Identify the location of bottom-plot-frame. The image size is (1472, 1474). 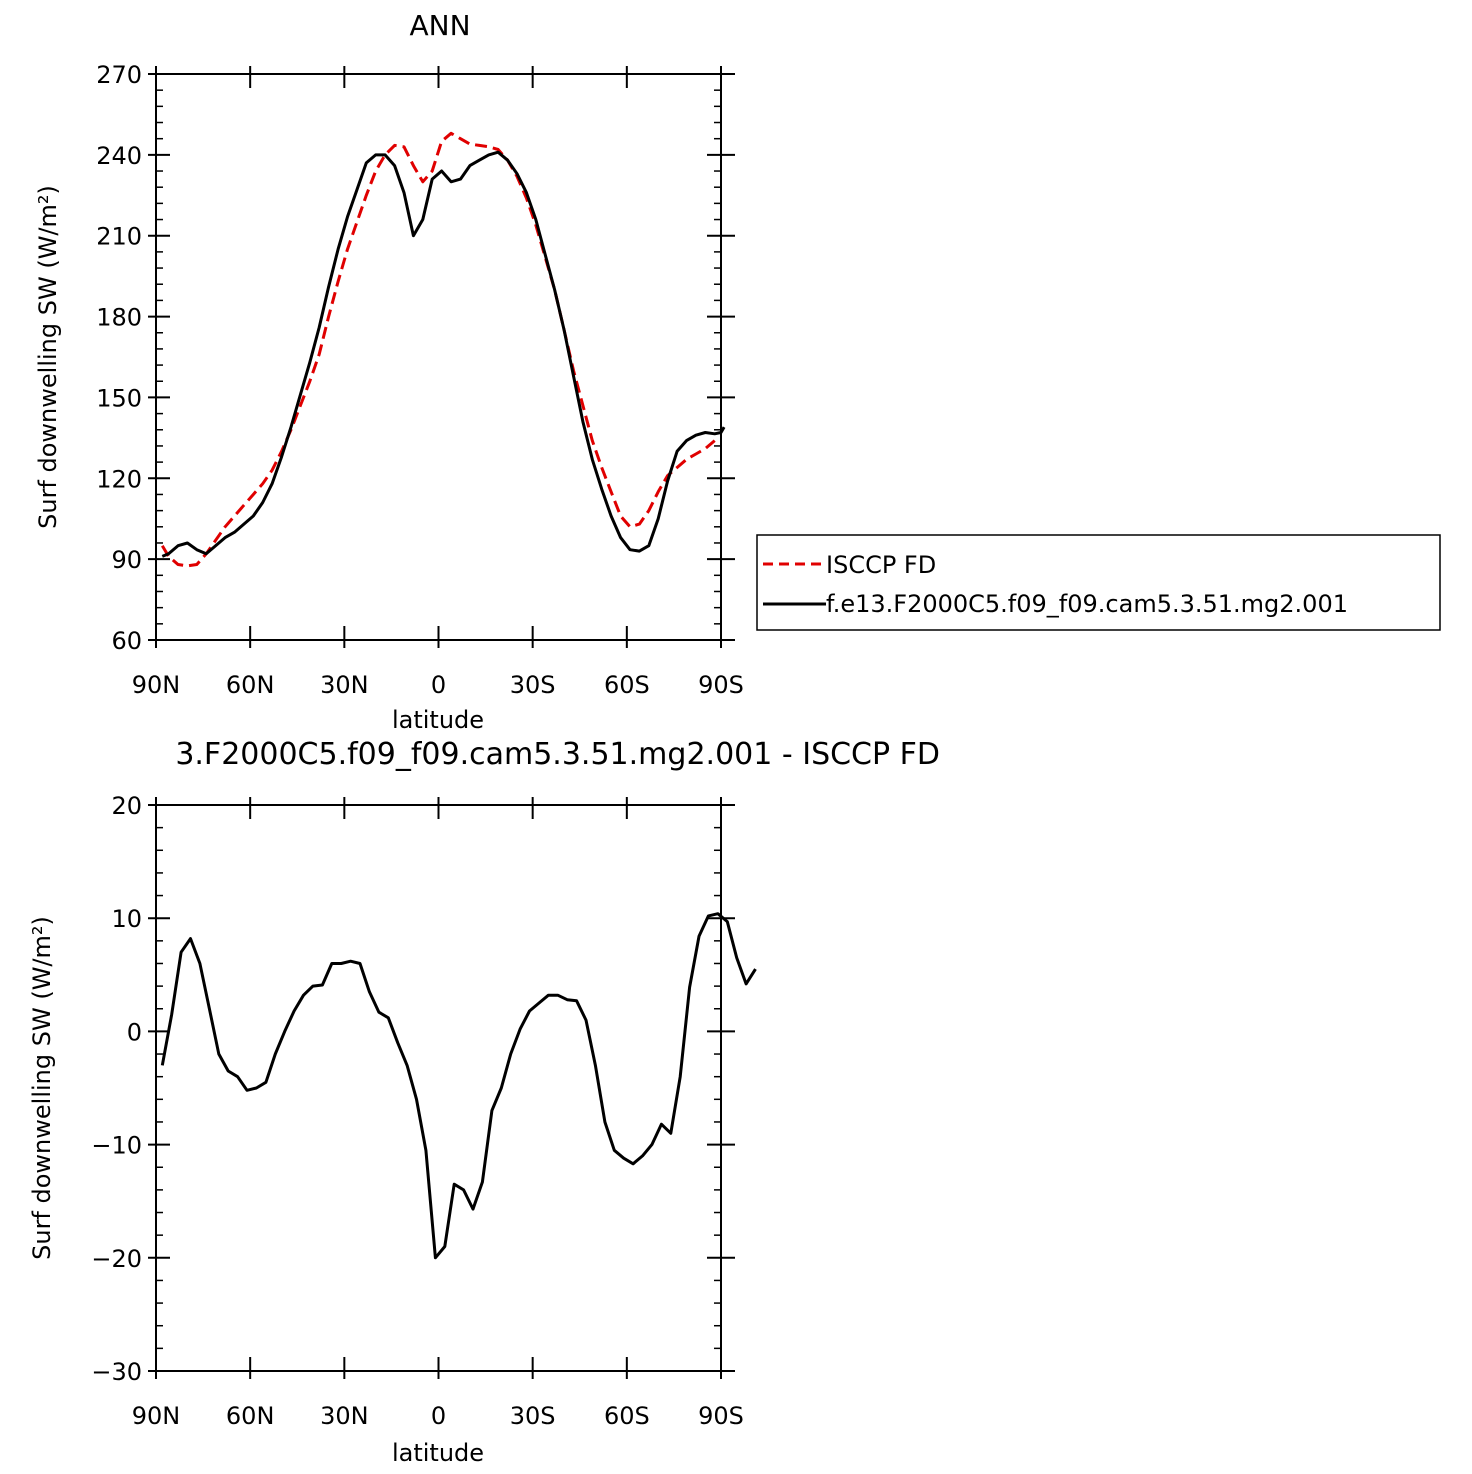
(438, 1088).